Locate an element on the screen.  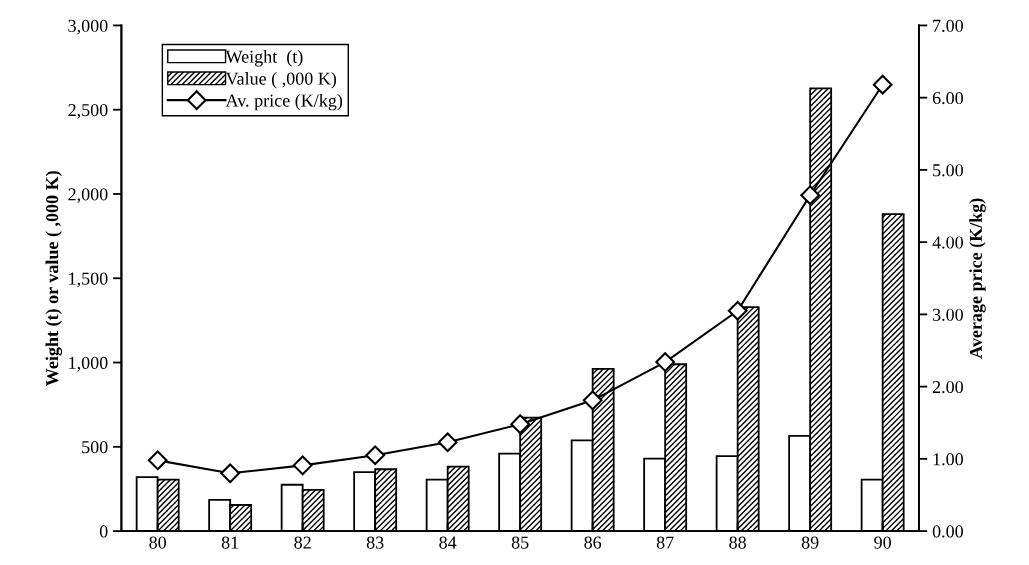
y2-tick-label: 1.00 is located at coordinates (948, 459).